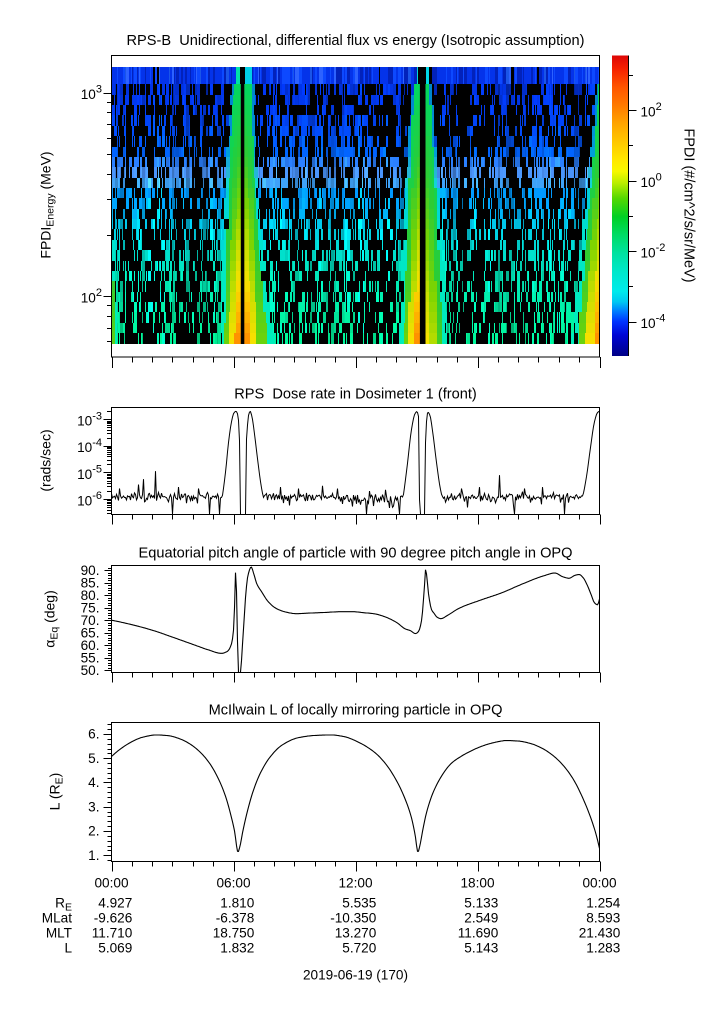 Image resolution: width=725 pixels, height=1019 pixels. What do you see at coordinates (59, 933) in the screenshot?
I see `svg-text: MLT` at bounding box center [59, 933].